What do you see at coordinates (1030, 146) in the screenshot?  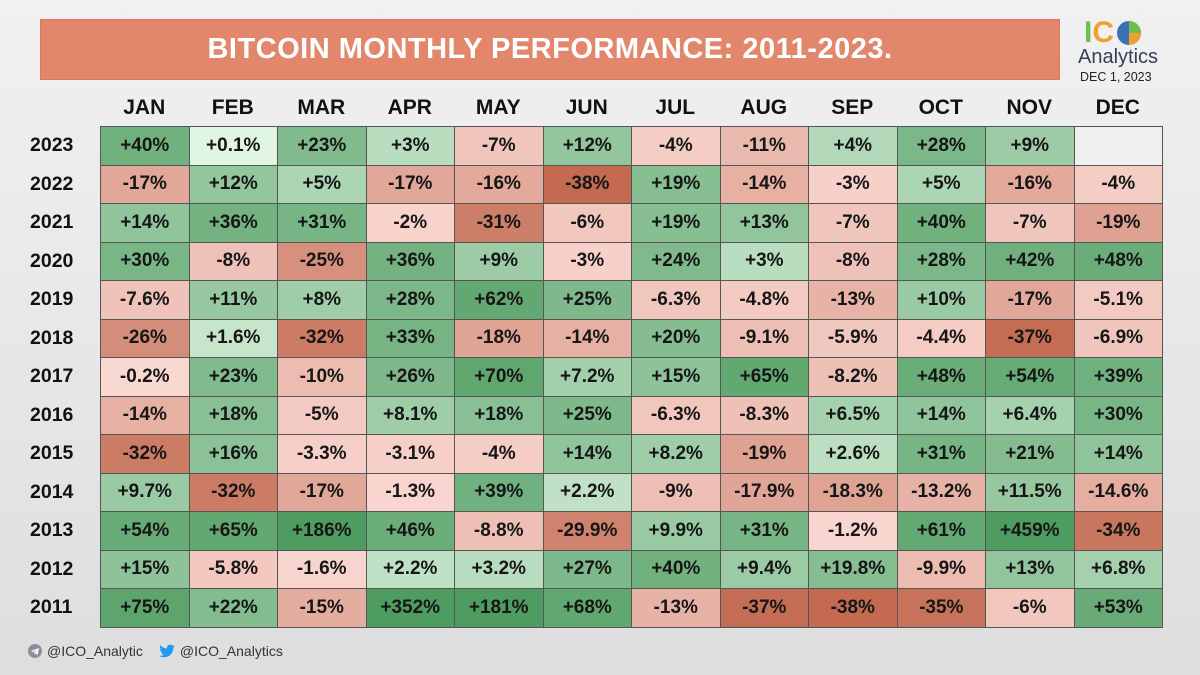 I see `heatmap-cell-2023-nov: +9%` at bounding box center [1030, 146].